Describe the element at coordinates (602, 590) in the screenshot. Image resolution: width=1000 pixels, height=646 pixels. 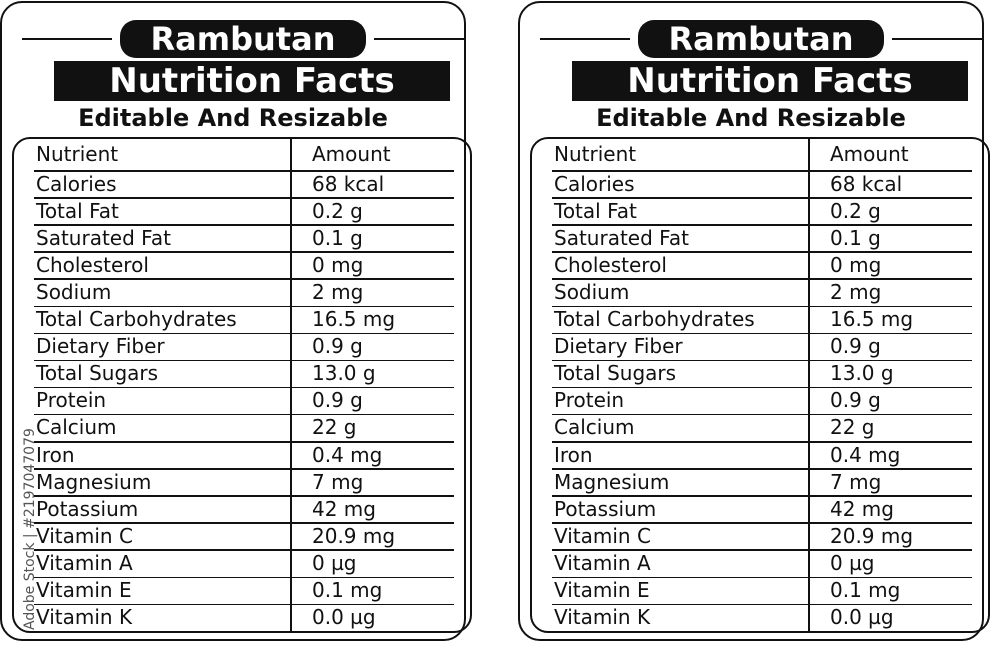
I see `nutrient-cell: Vitamin E` at that location.